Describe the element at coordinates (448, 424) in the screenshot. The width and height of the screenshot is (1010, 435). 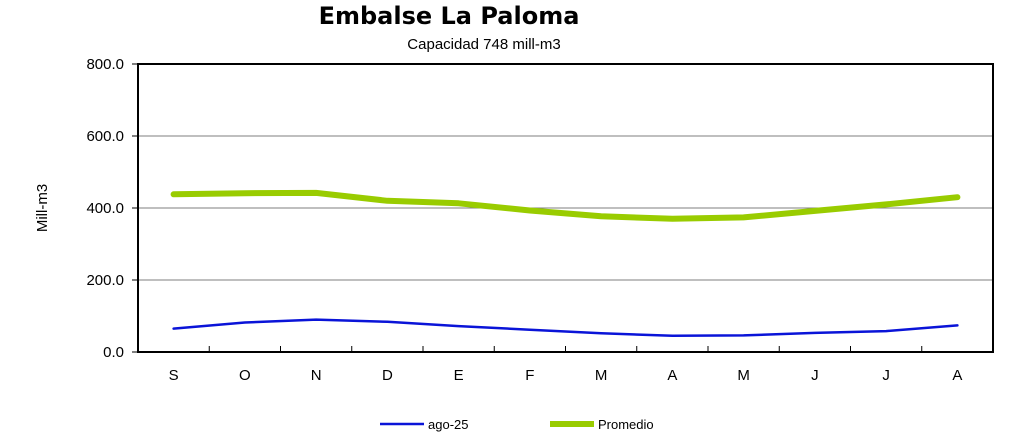
I see `legend-label: ago-25` at that location.